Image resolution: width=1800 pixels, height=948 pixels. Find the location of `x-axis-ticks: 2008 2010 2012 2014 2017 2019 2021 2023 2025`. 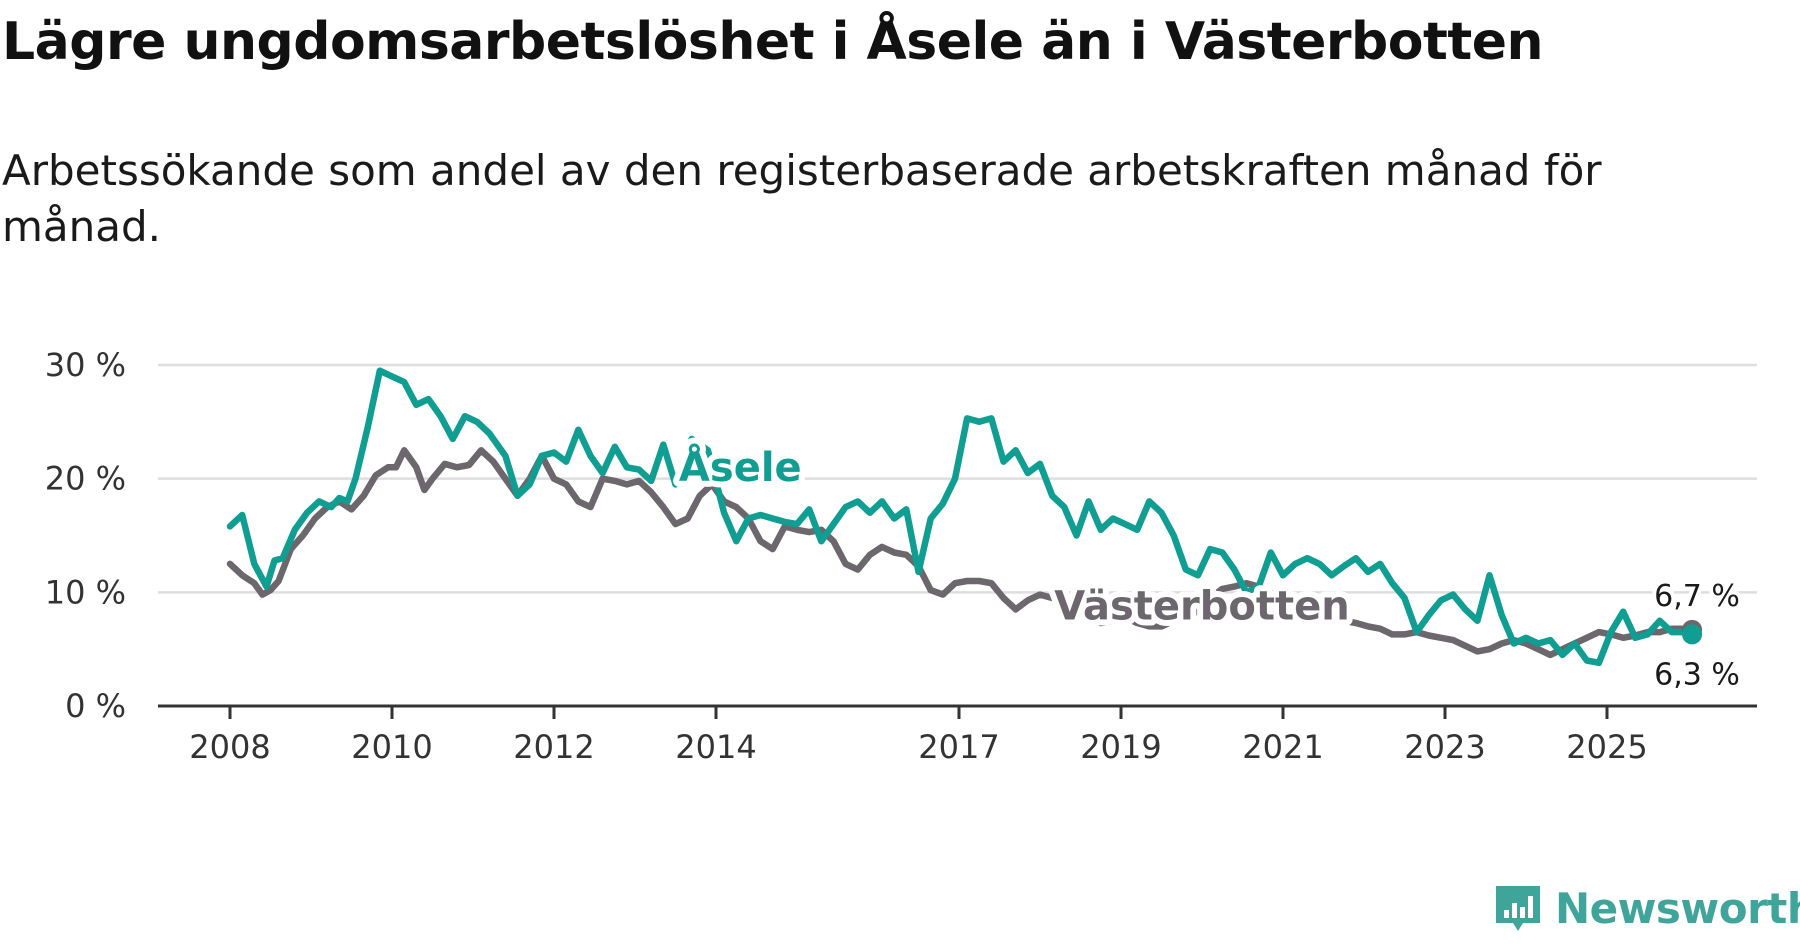

x-axis-ticks: 2008 2010 2012 2014 2017 2019 2021 2023 2025 is located at coordinates (918, 736).